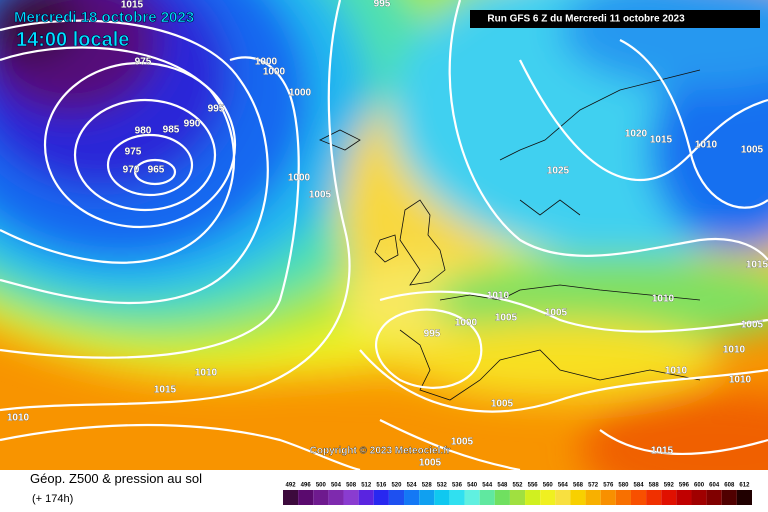  What do you see at coordinates (608, 486) in the screenshot?
I see `legend-label: 576` at bounding box center [608, 486].